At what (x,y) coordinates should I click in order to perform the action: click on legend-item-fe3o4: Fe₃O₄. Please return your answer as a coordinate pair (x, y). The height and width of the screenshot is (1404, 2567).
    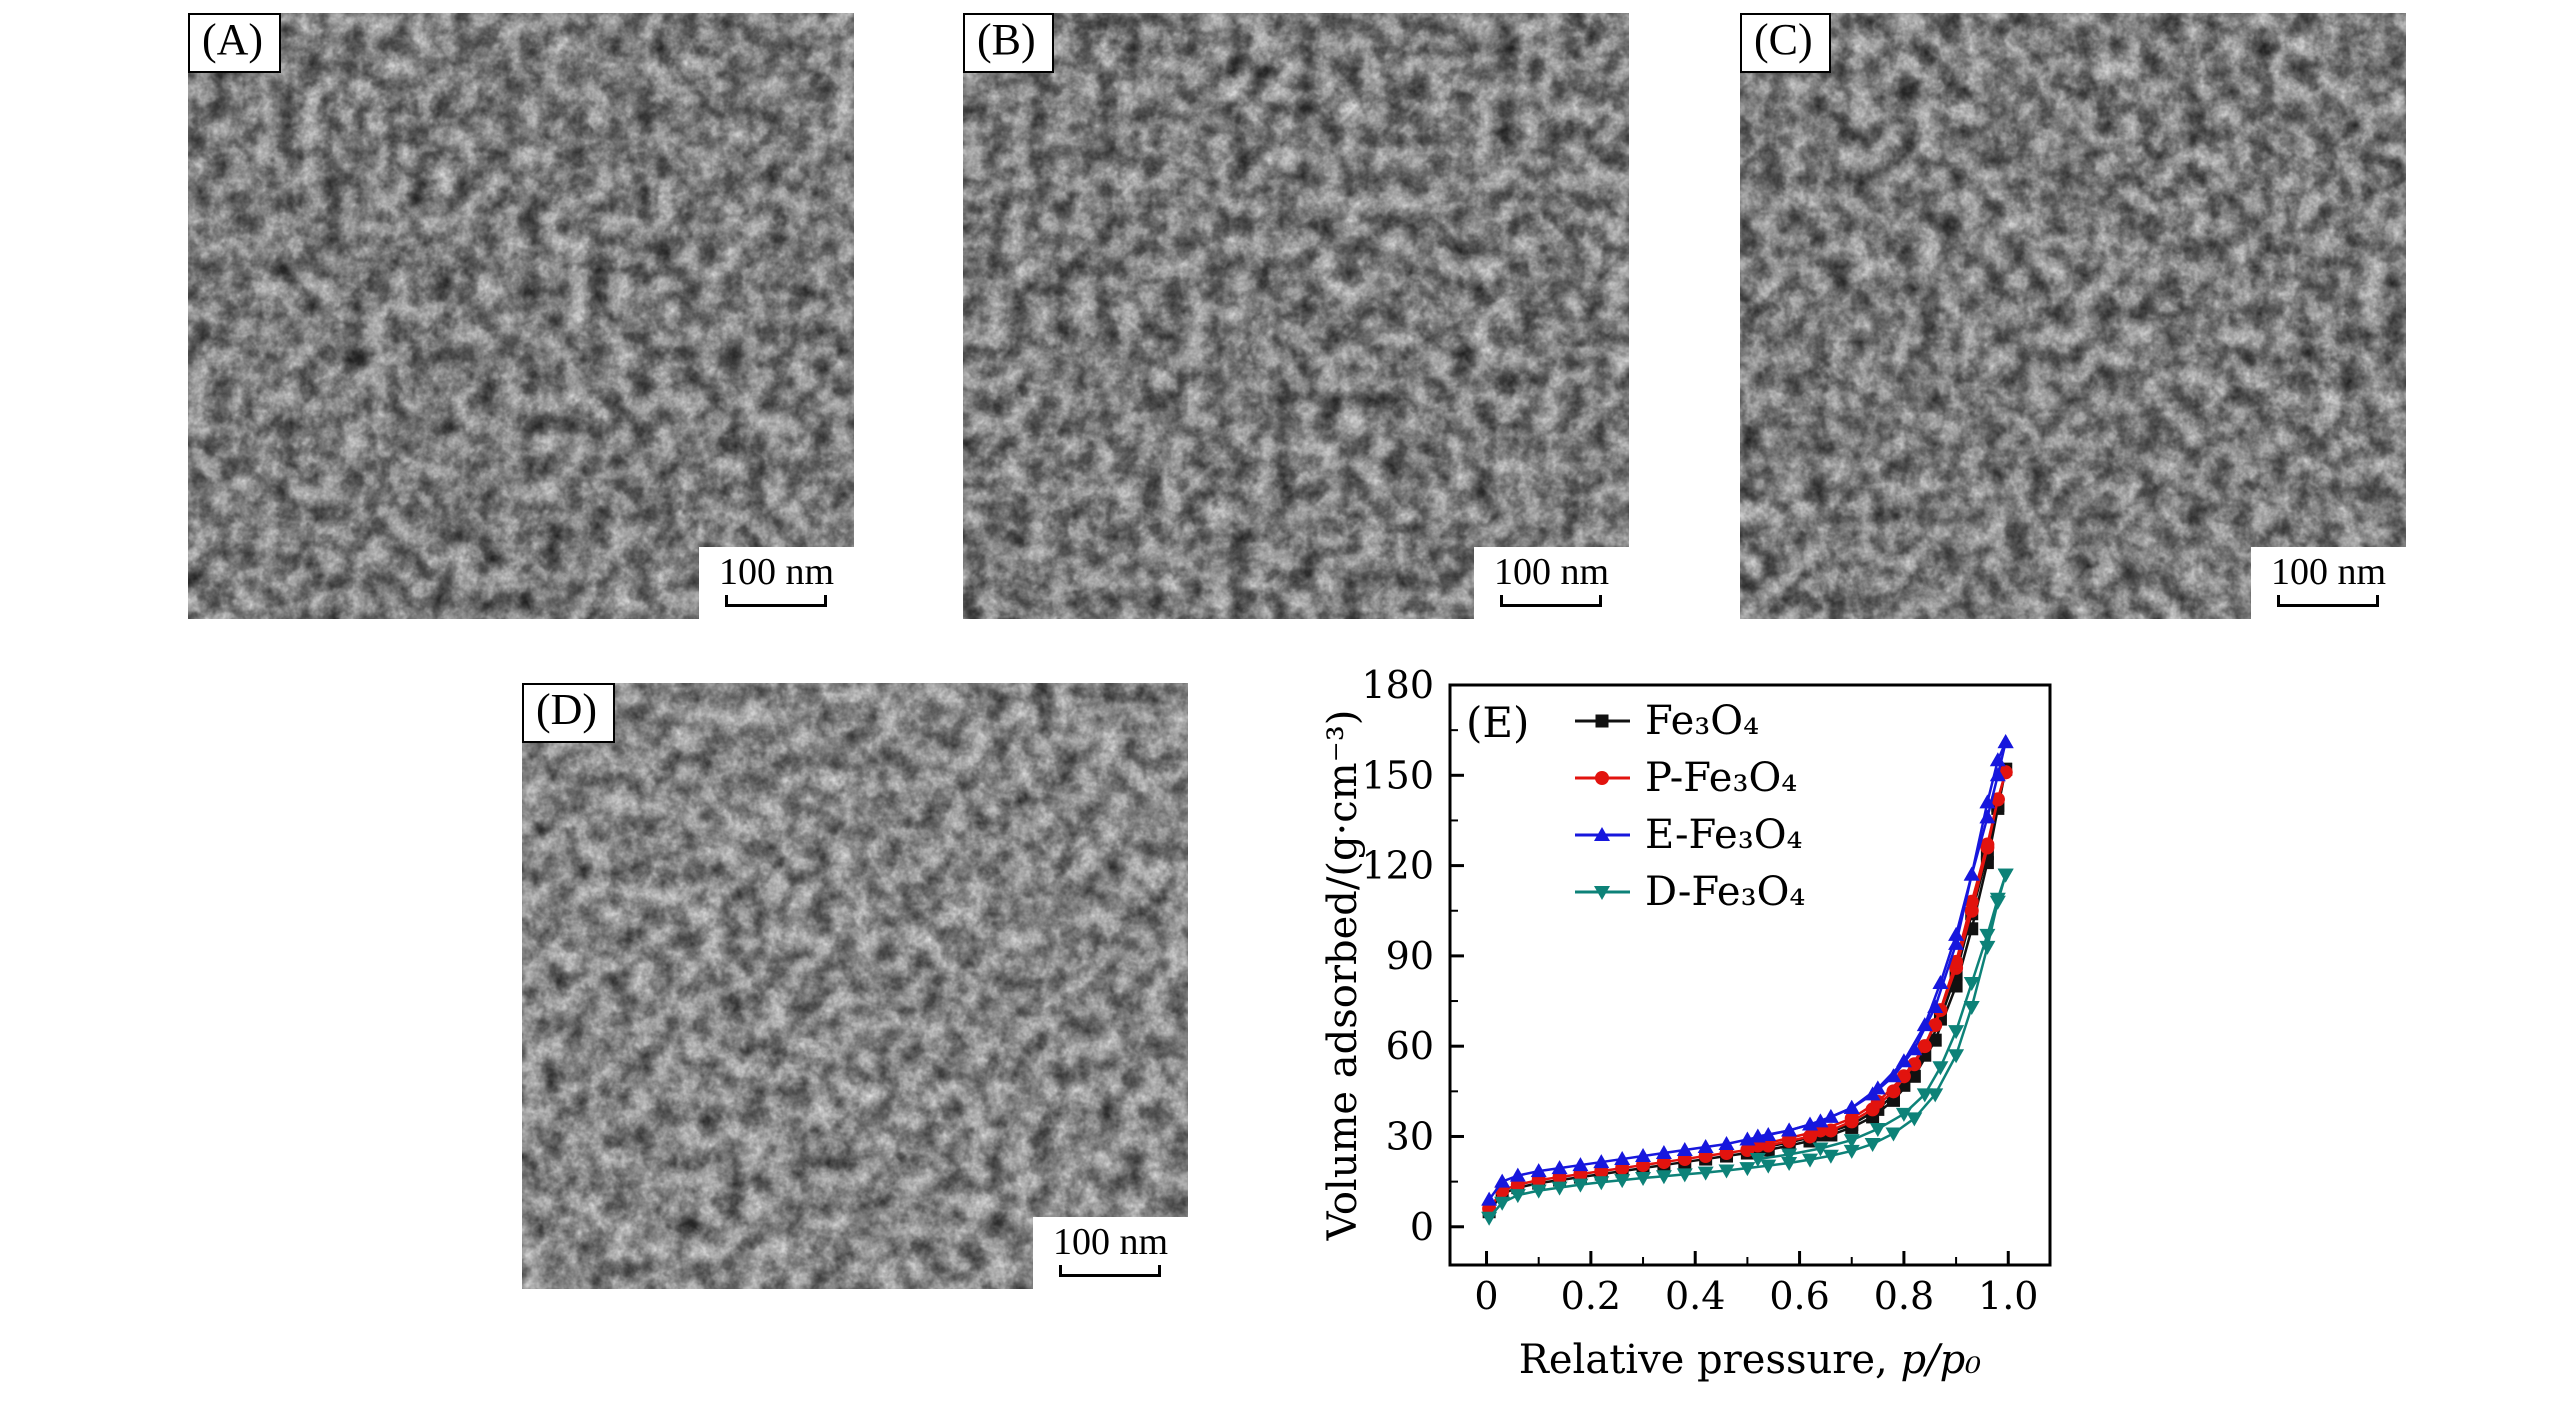
    Looking at the image, I should click on (1667, 721).